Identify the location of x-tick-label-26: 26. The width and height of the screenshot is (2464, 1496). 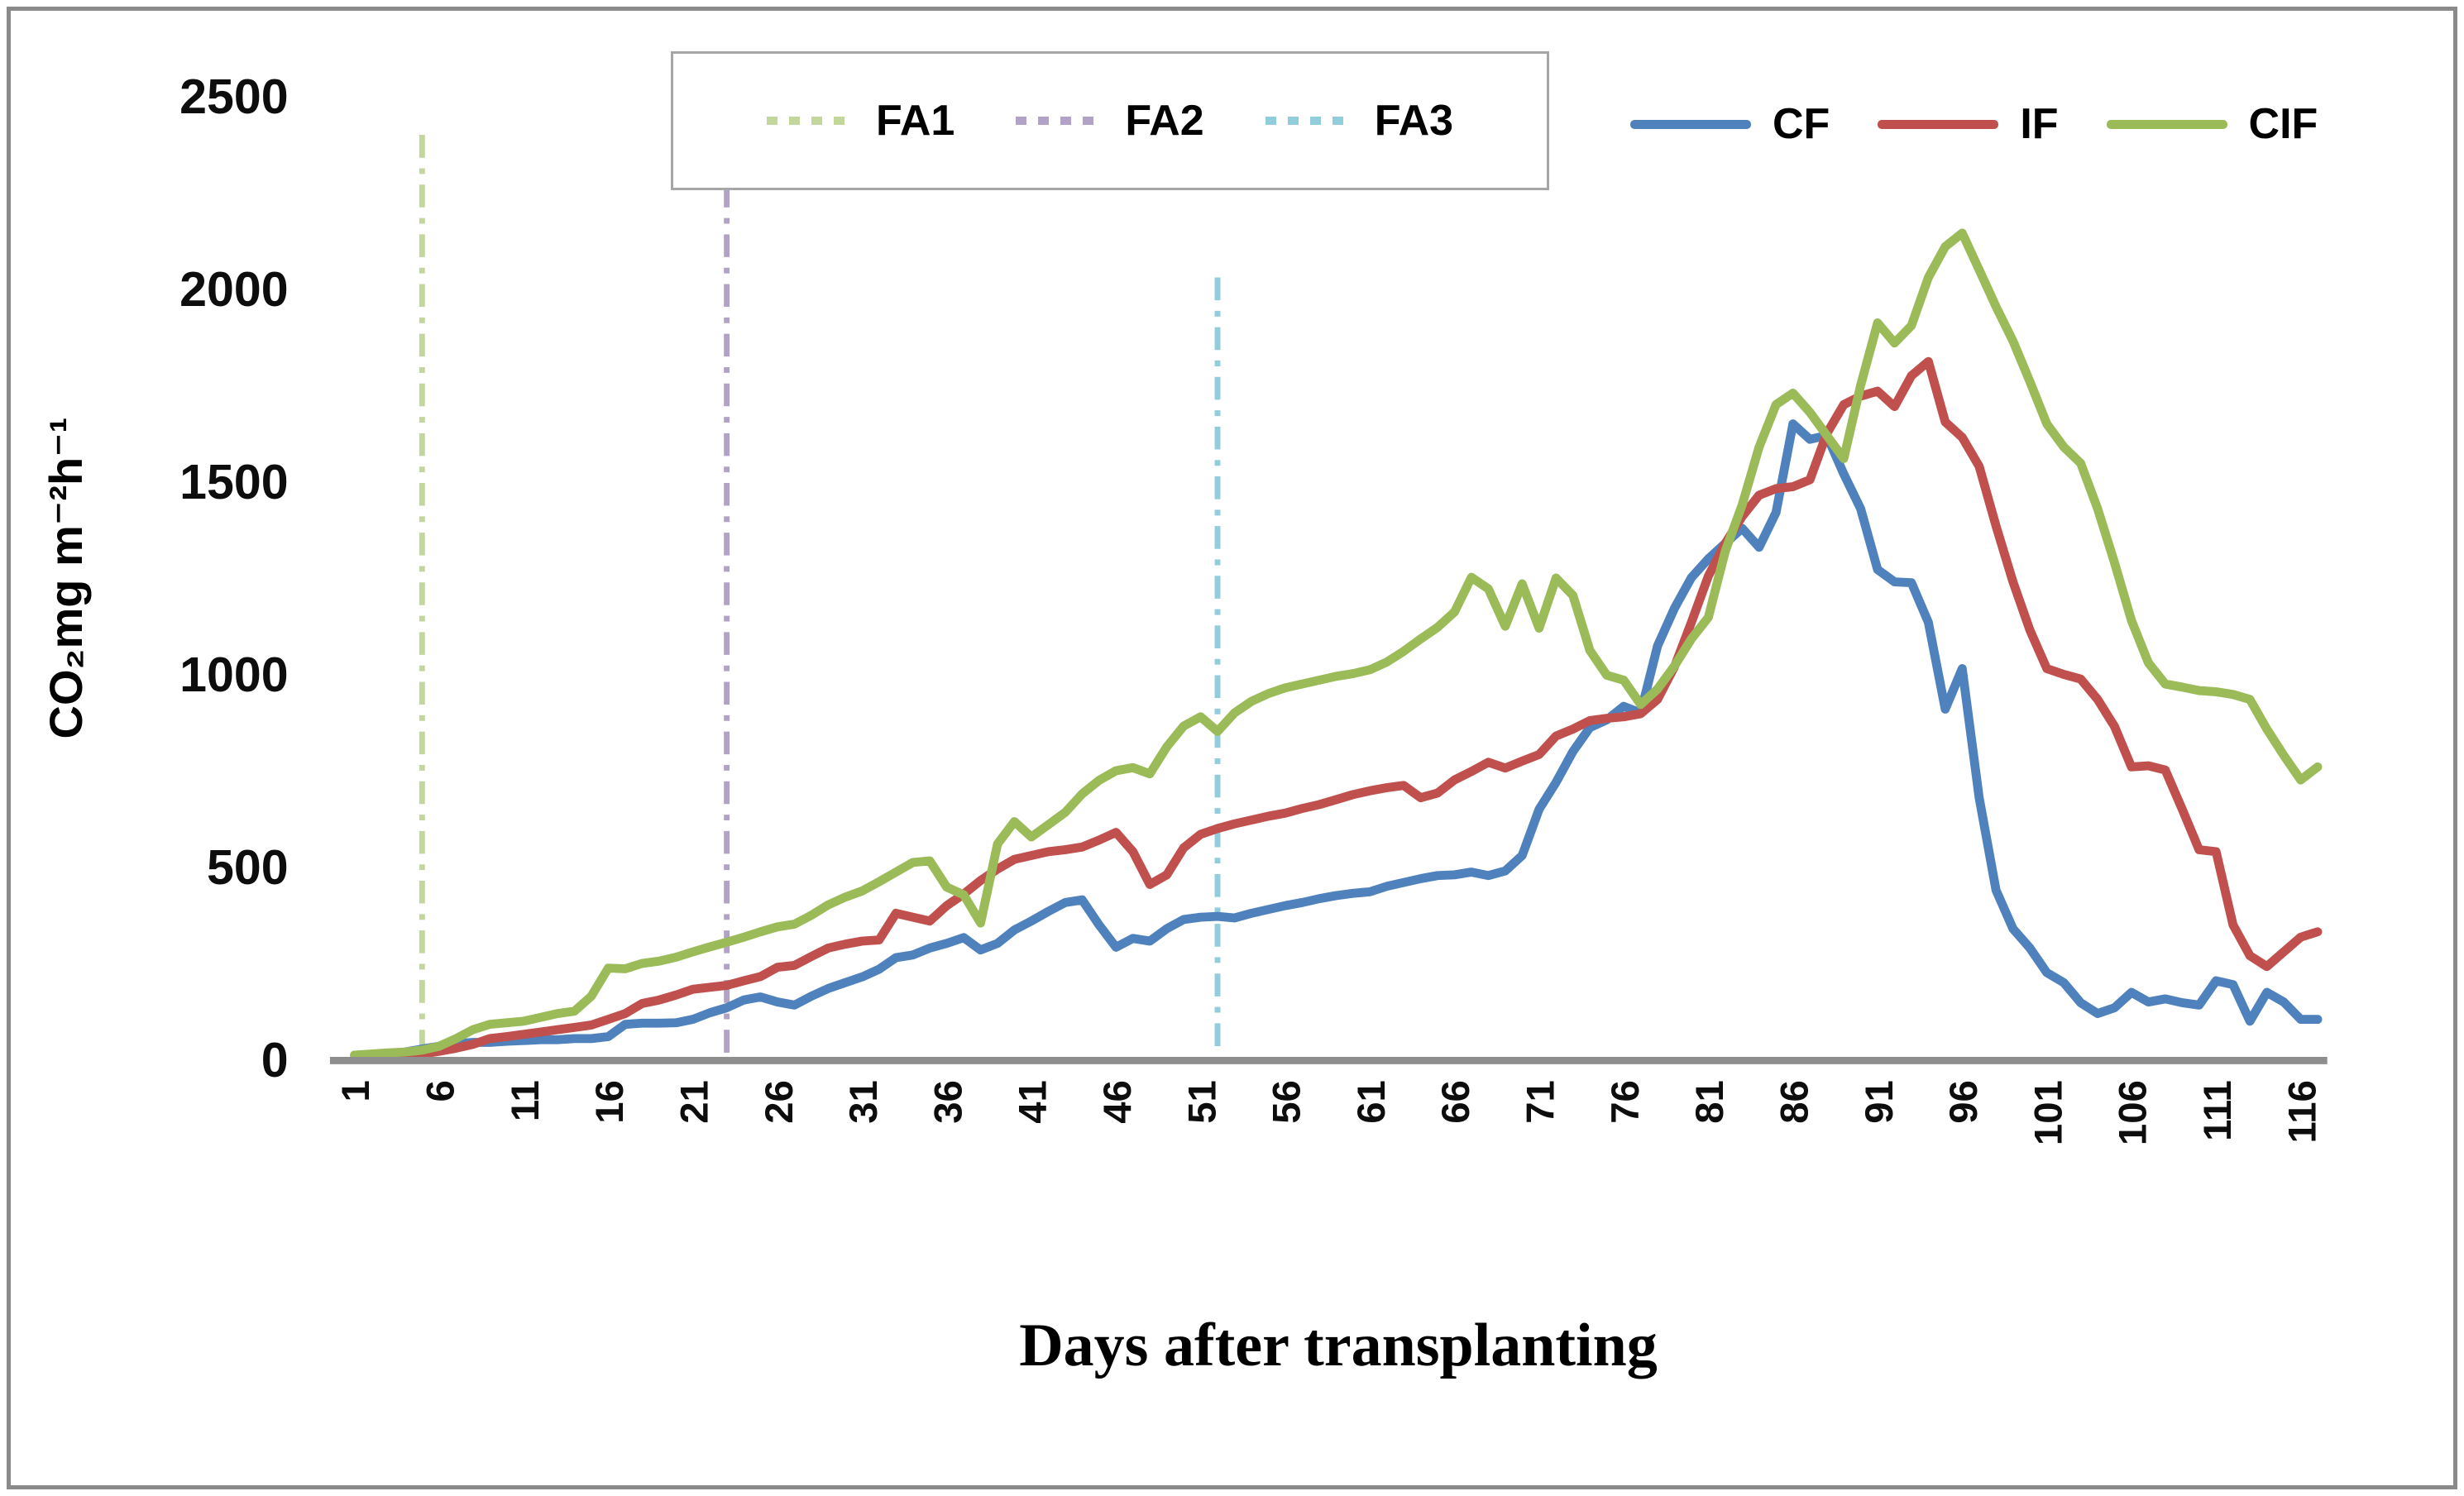
(779, 1102).